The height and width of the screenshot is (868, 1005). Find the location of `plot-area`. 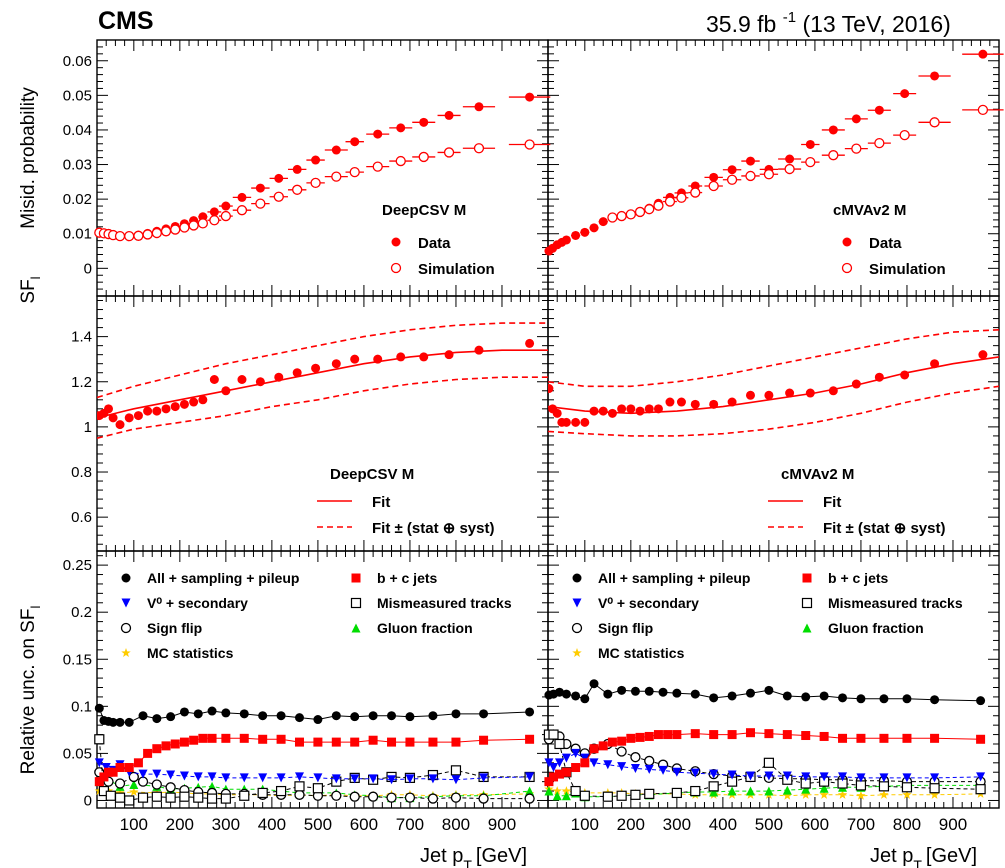

plot-area is located at coordinates (773, 383).